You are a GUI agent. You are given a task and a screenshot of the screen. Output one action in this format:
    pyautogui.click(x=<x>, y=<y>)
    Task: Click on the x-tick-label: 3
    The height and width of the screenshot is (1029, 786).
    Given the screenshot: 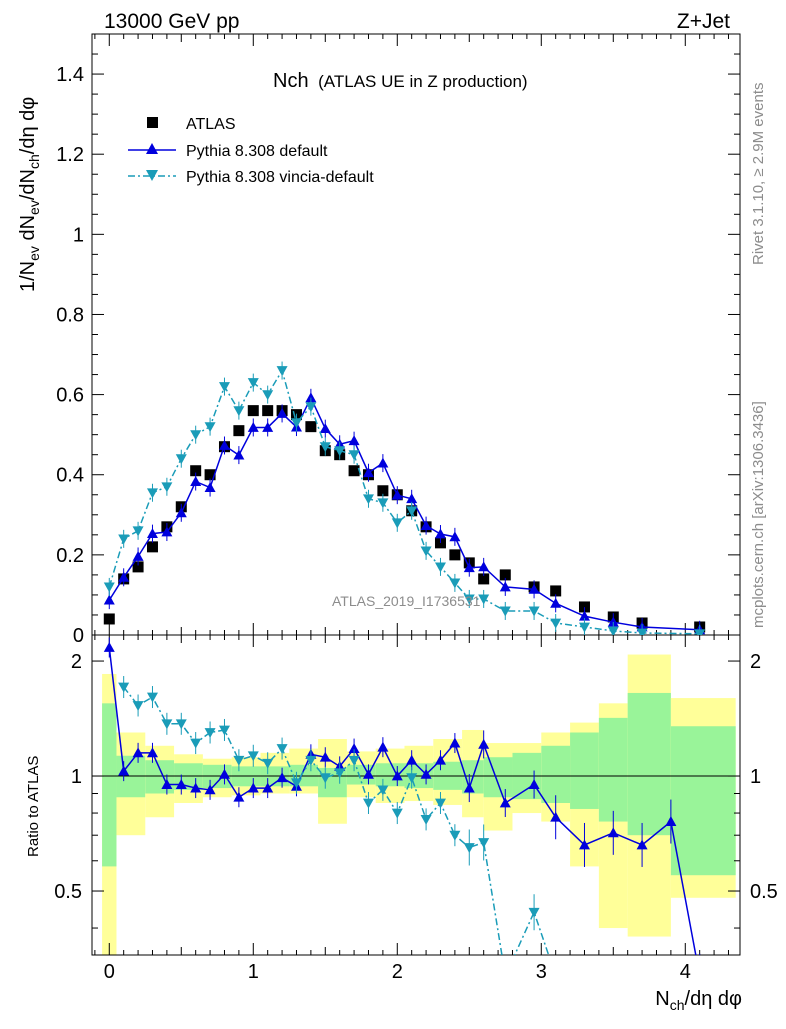 What is the action you would take?
    pyautogui.click(x=541, y=972)
    